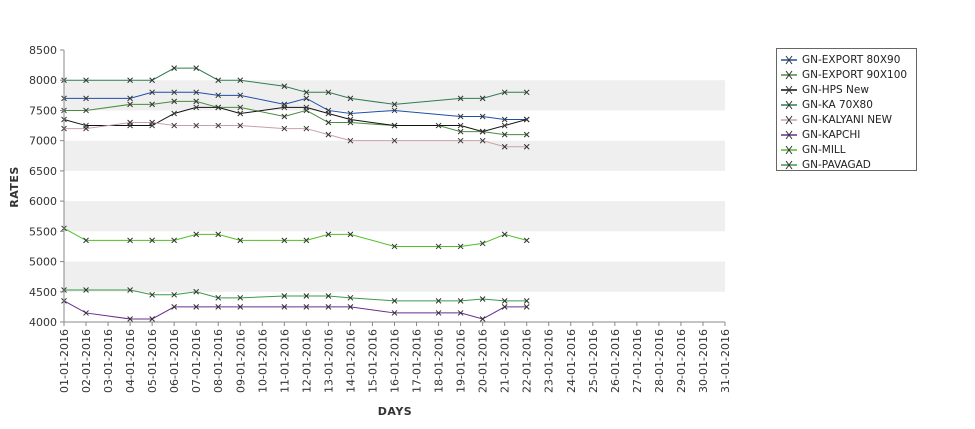  Describe the element at coordinates (851, 59) in the screenshot. I see `legend-label: GN-EXPORT 80X90` at that location.